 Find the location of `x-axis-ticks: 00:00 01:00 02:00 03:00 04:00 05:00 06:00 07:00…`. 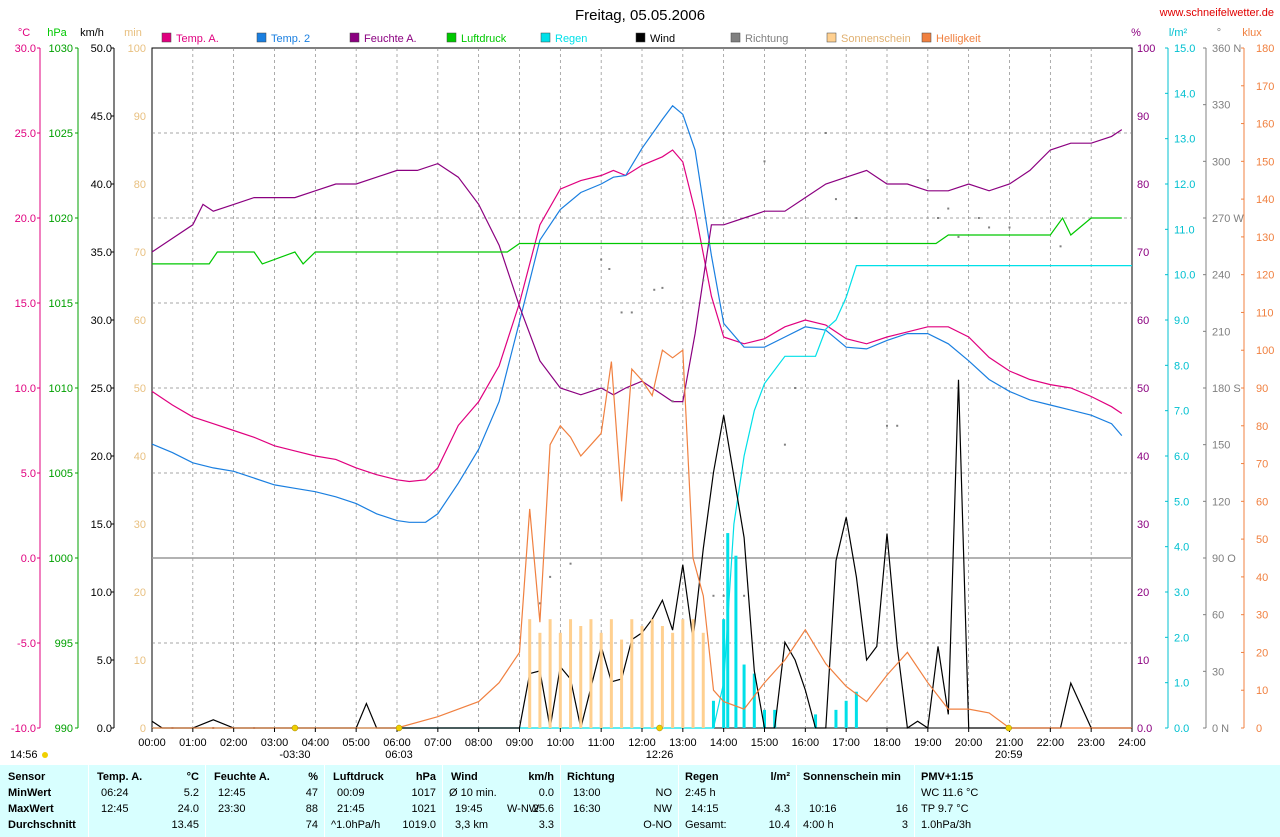

x-axis-ticks: 00:00 01:00 02:00 03:00 04:00 05:00 06:00 07:00… is located at coordinates (642, 738).